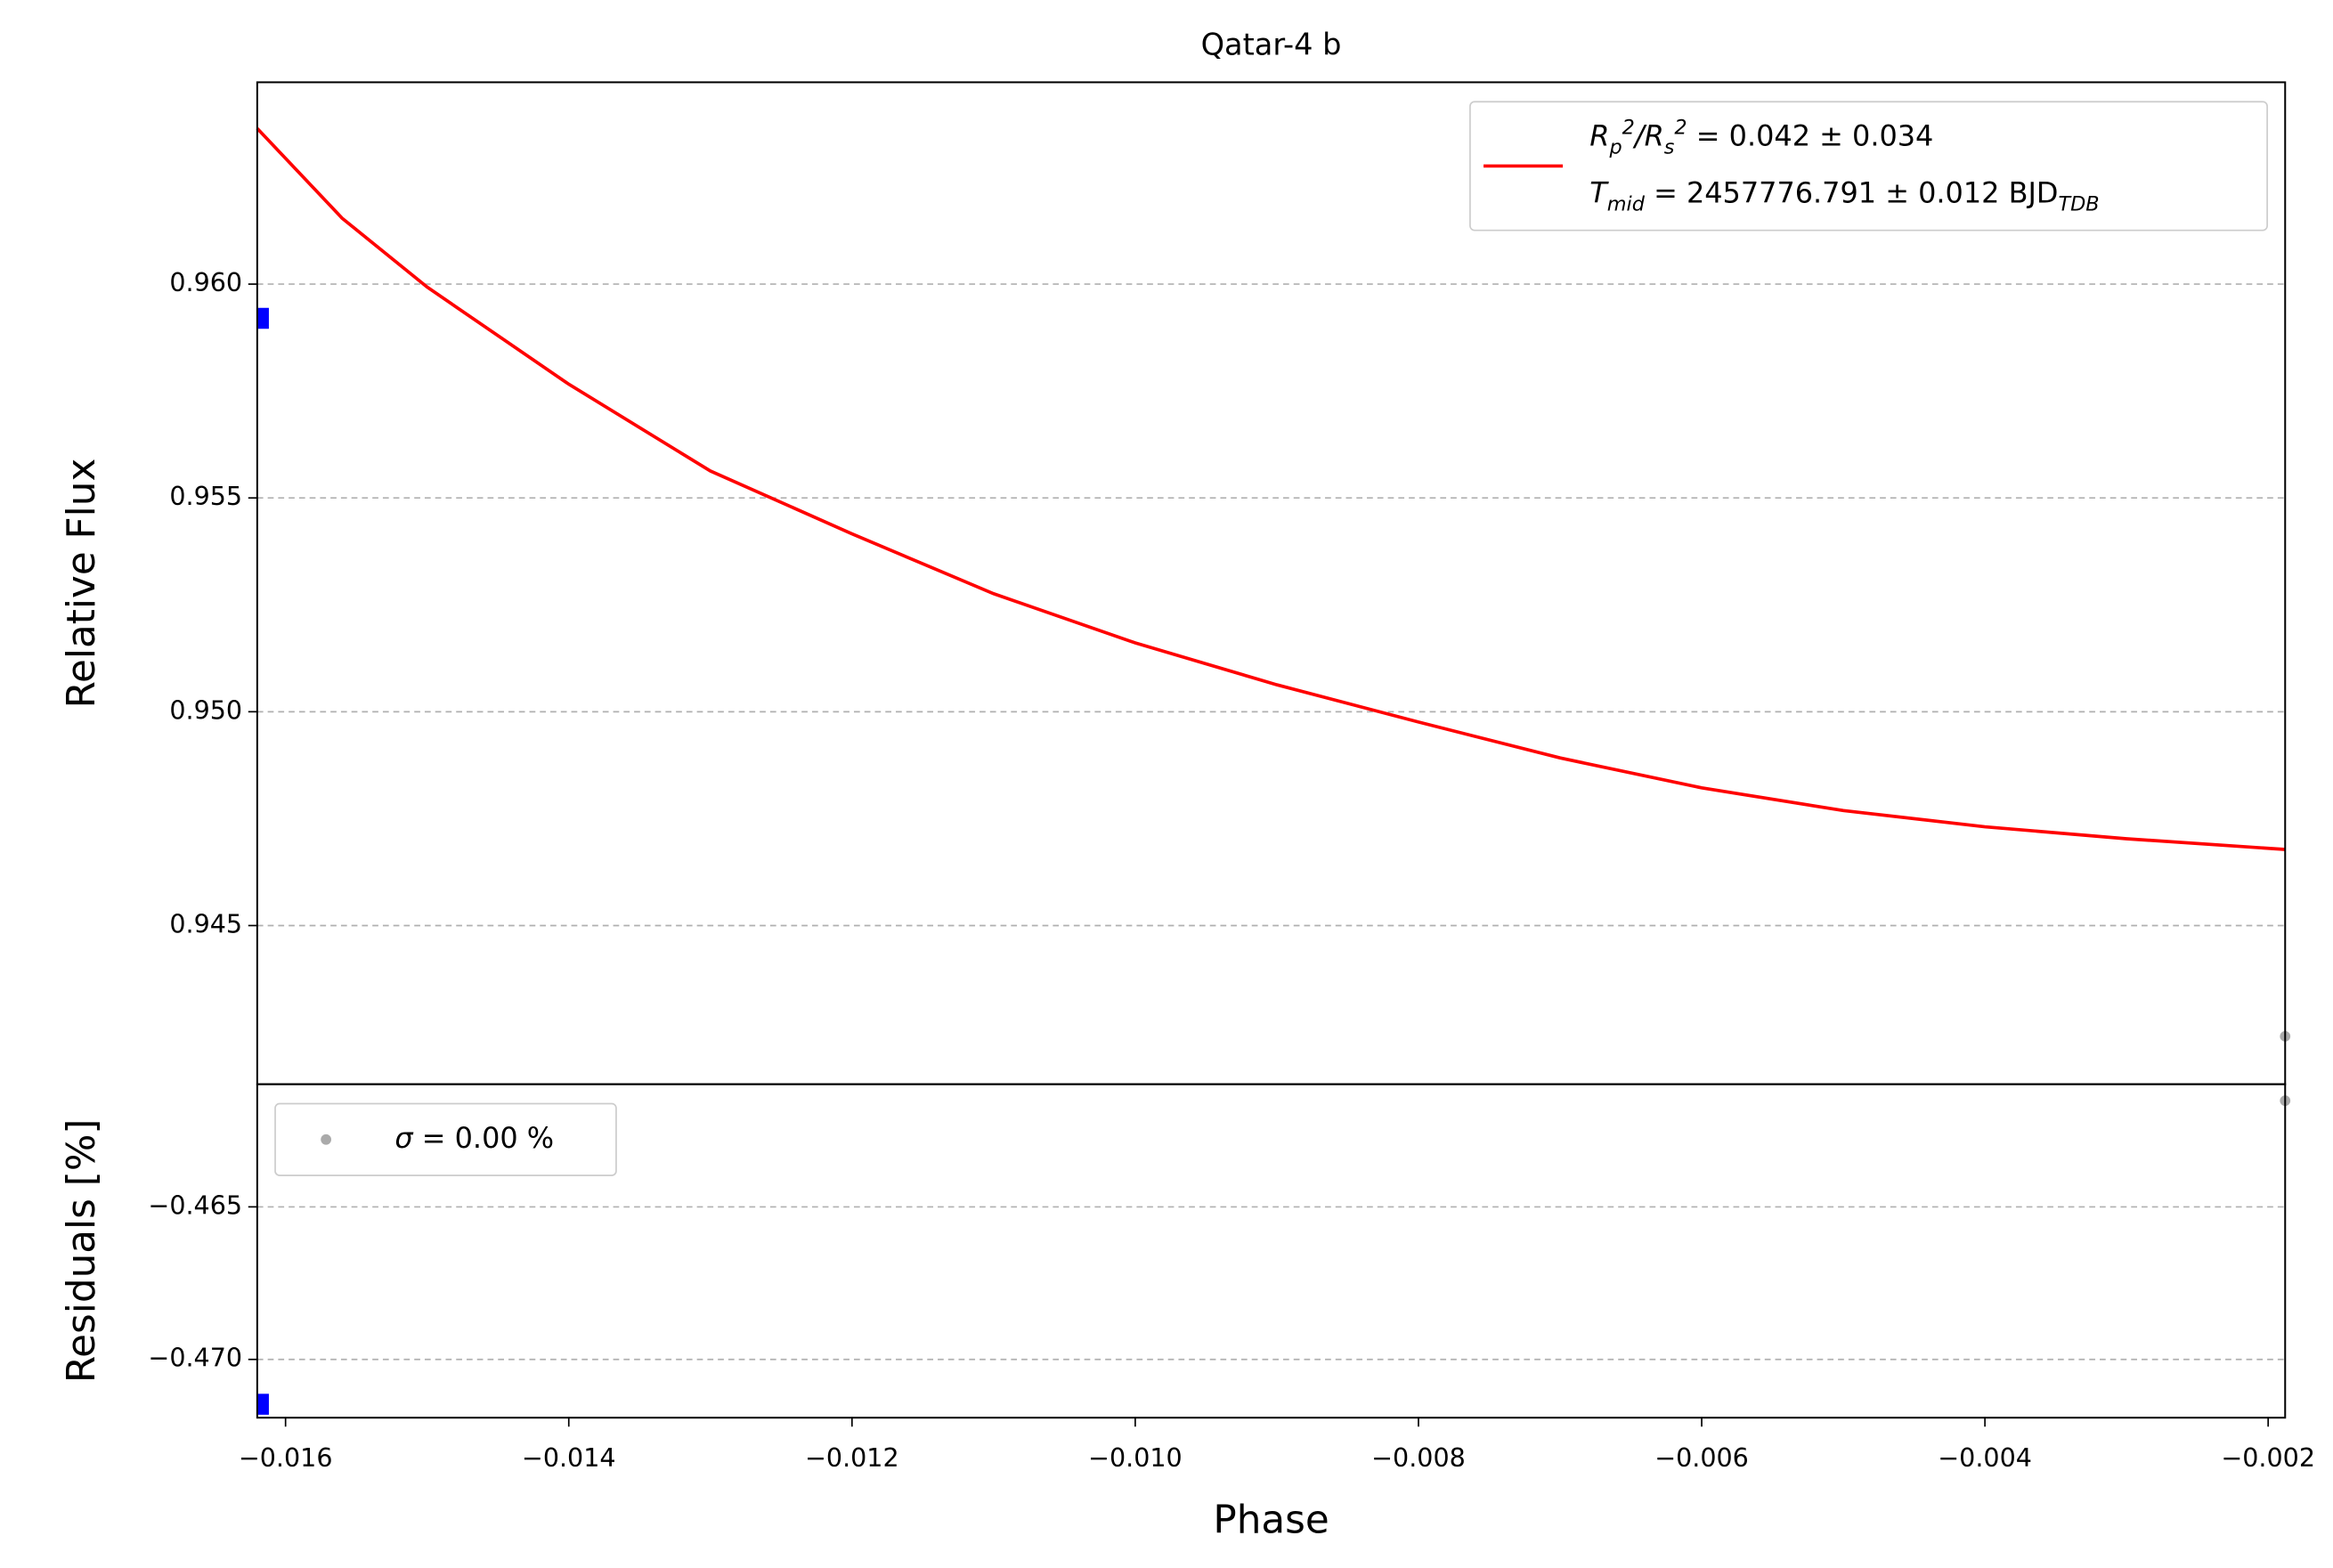 The width and height of the screenshot is (2333, 1568). I want to click on y-tick-label: 0.945, so click(205, 923).